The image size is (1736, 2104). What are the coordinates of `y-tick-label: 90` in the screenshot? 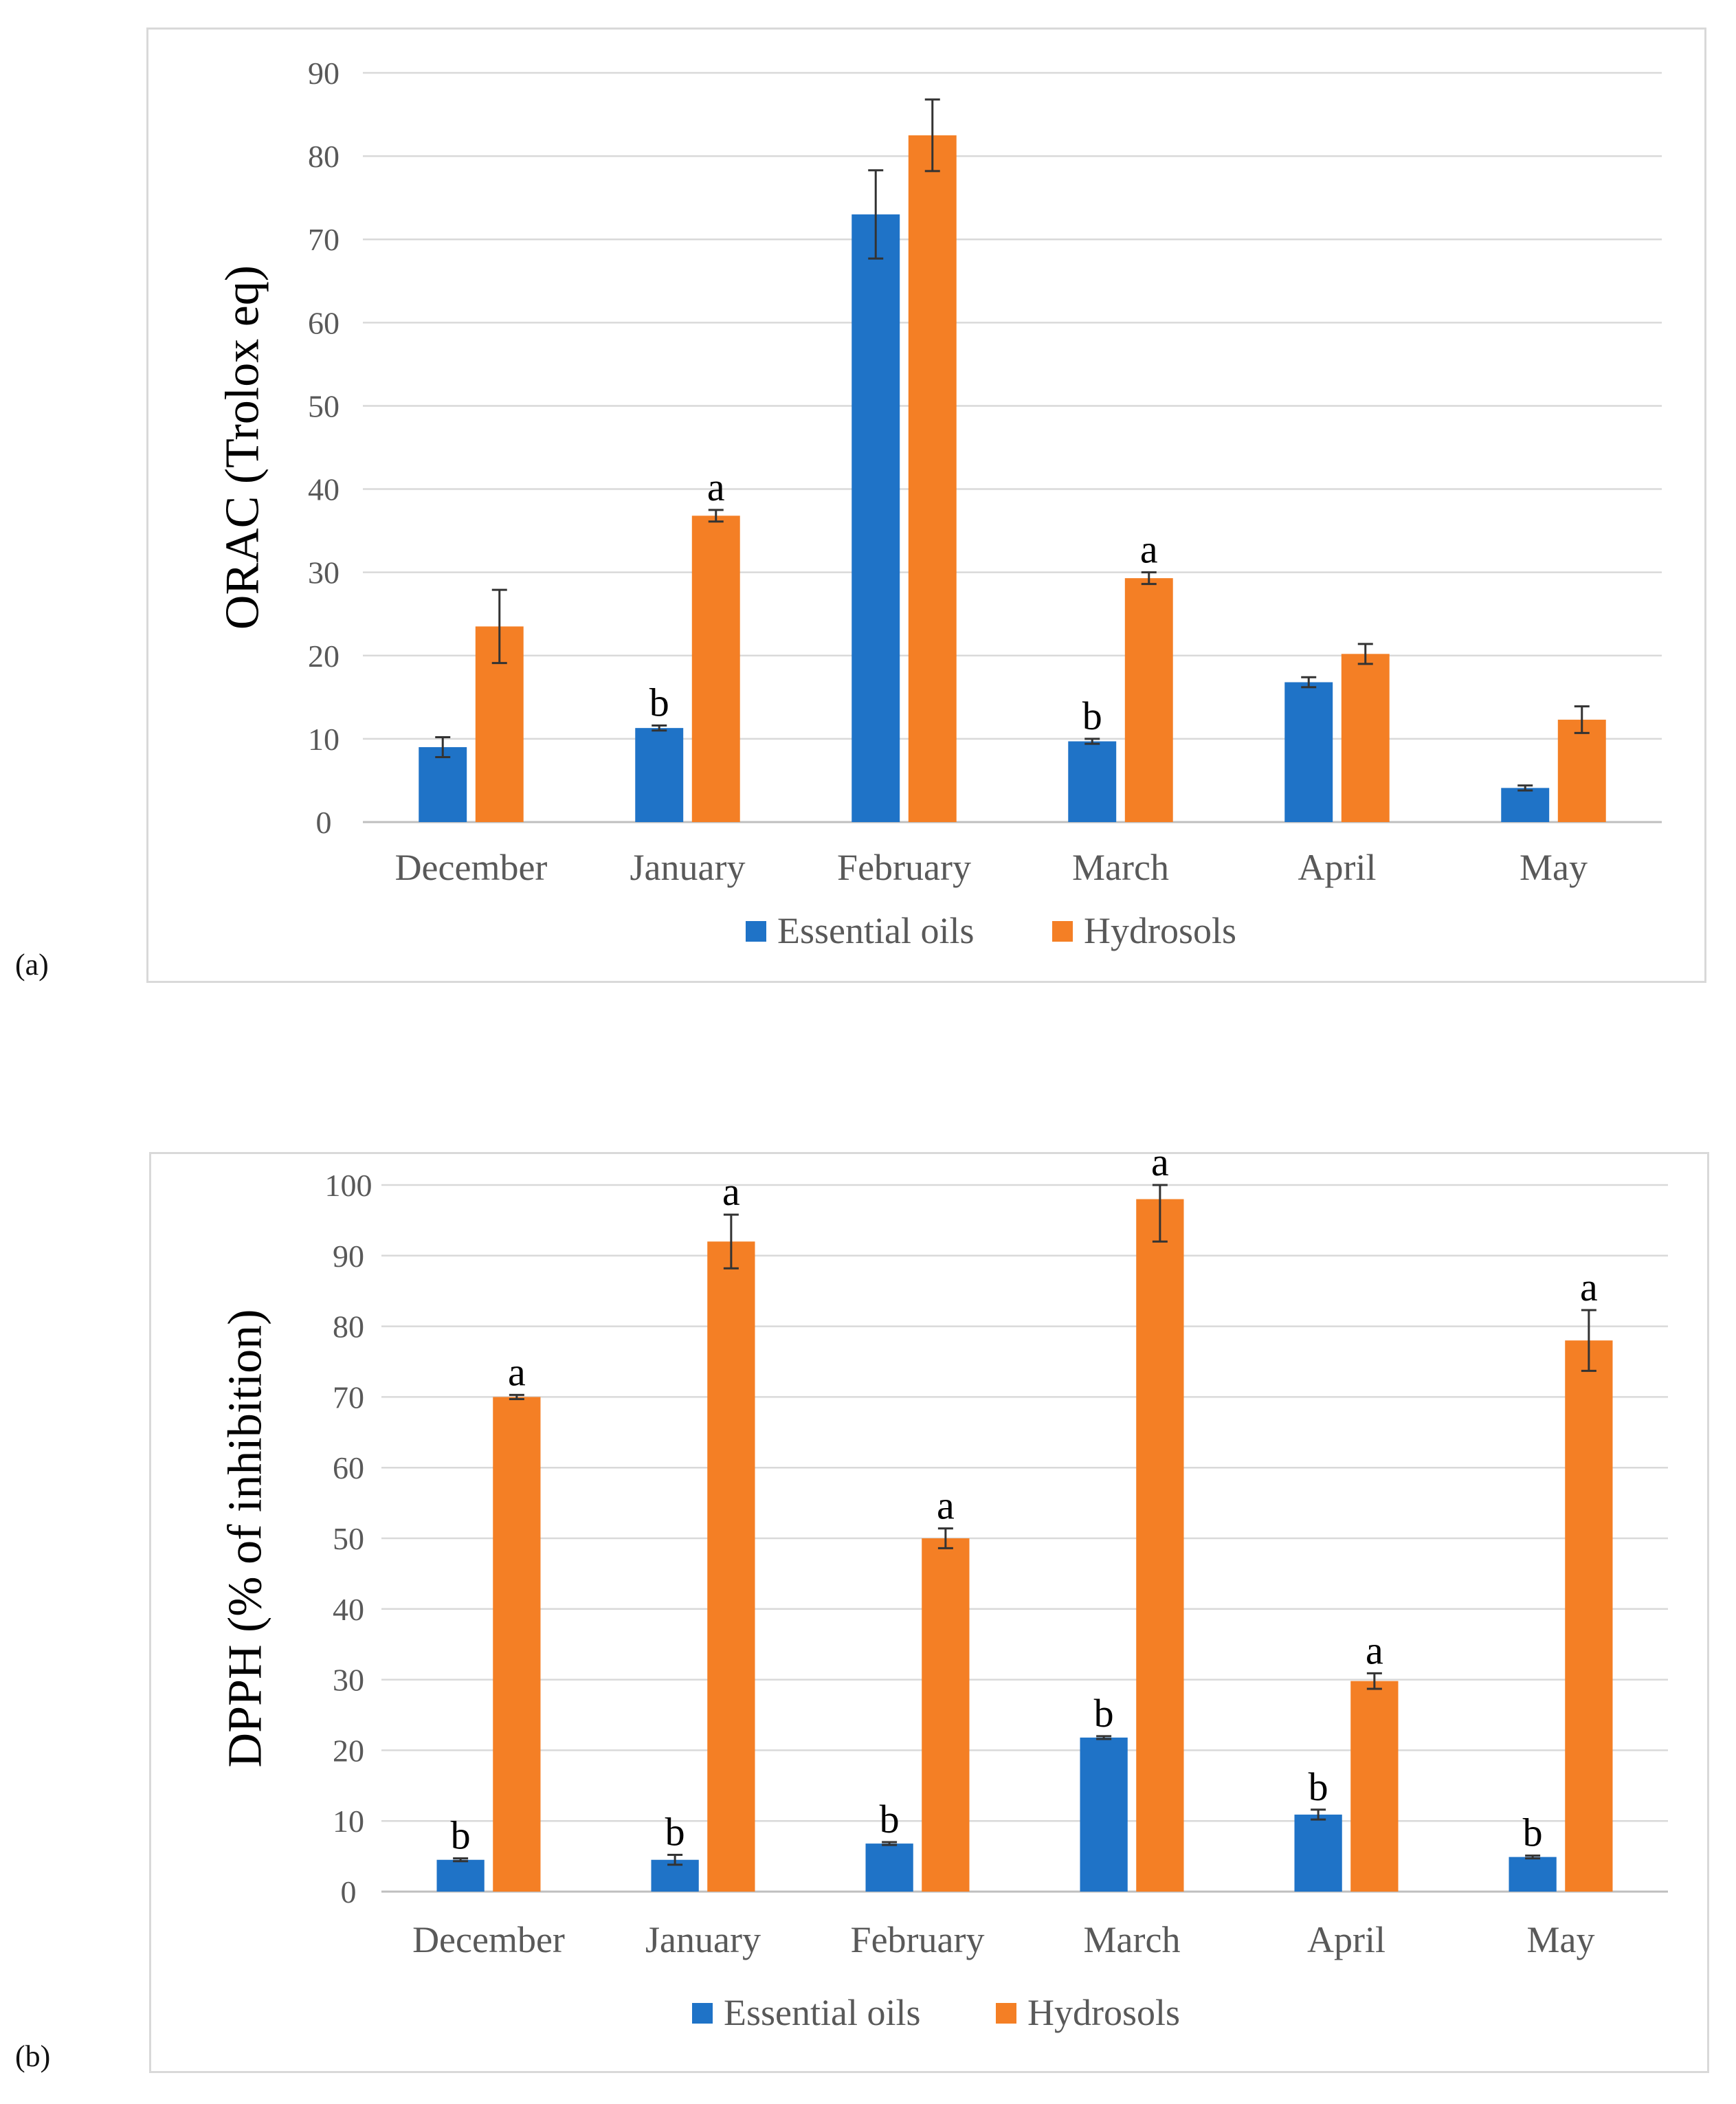 It's located at (324, 73).